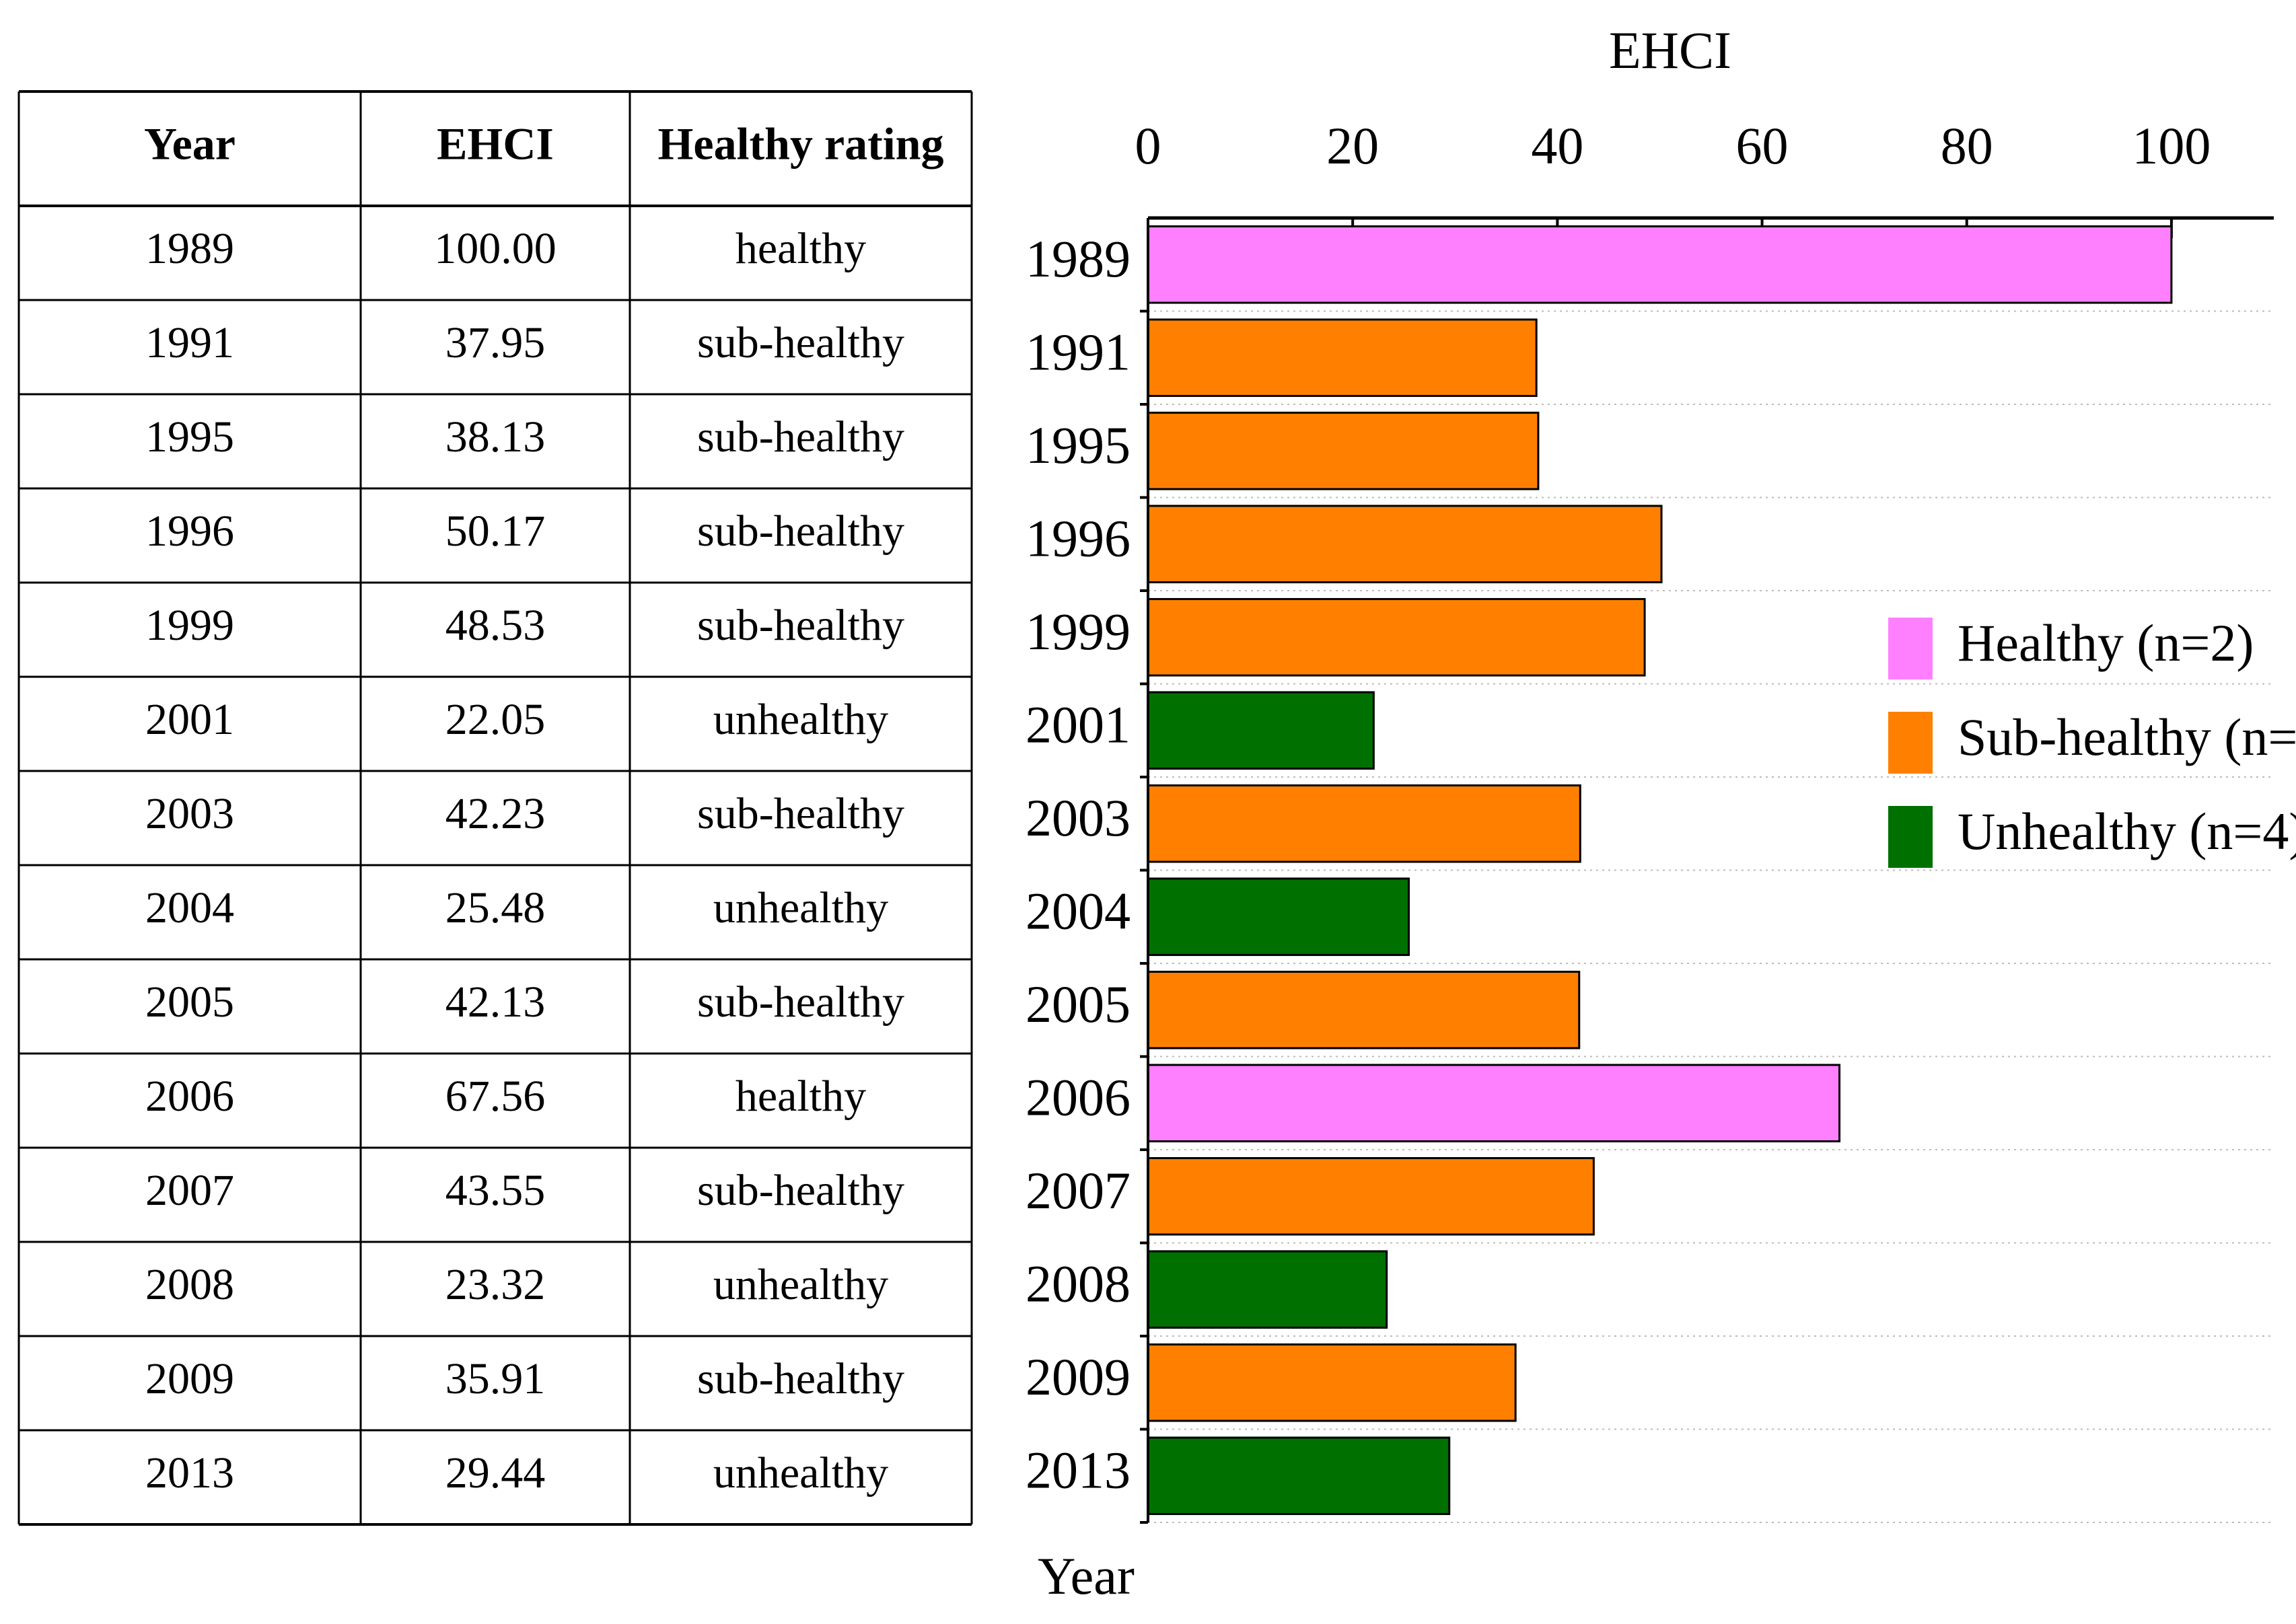 Image resolution: width=2296 pixels, height=1624 pixels. What do you see at coordinates (495, 1378) in the screenshot?
I see `table-cell: 35.91` at bounding box center [495, 1378].